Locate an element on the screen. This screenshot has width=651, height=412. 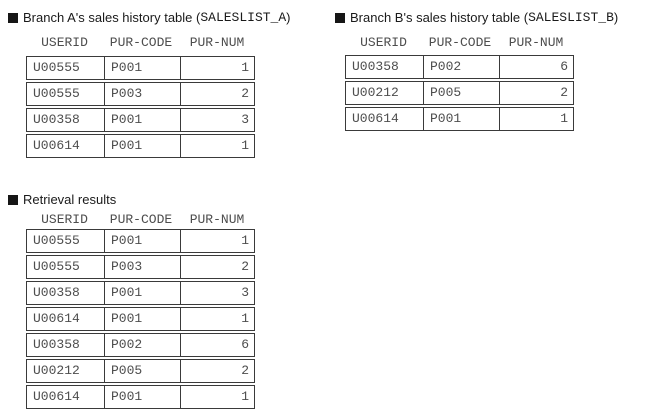
retrieval-results-column-headers: USERID PUR-CODE PUR-NUM is located at coordinates (140, 219).